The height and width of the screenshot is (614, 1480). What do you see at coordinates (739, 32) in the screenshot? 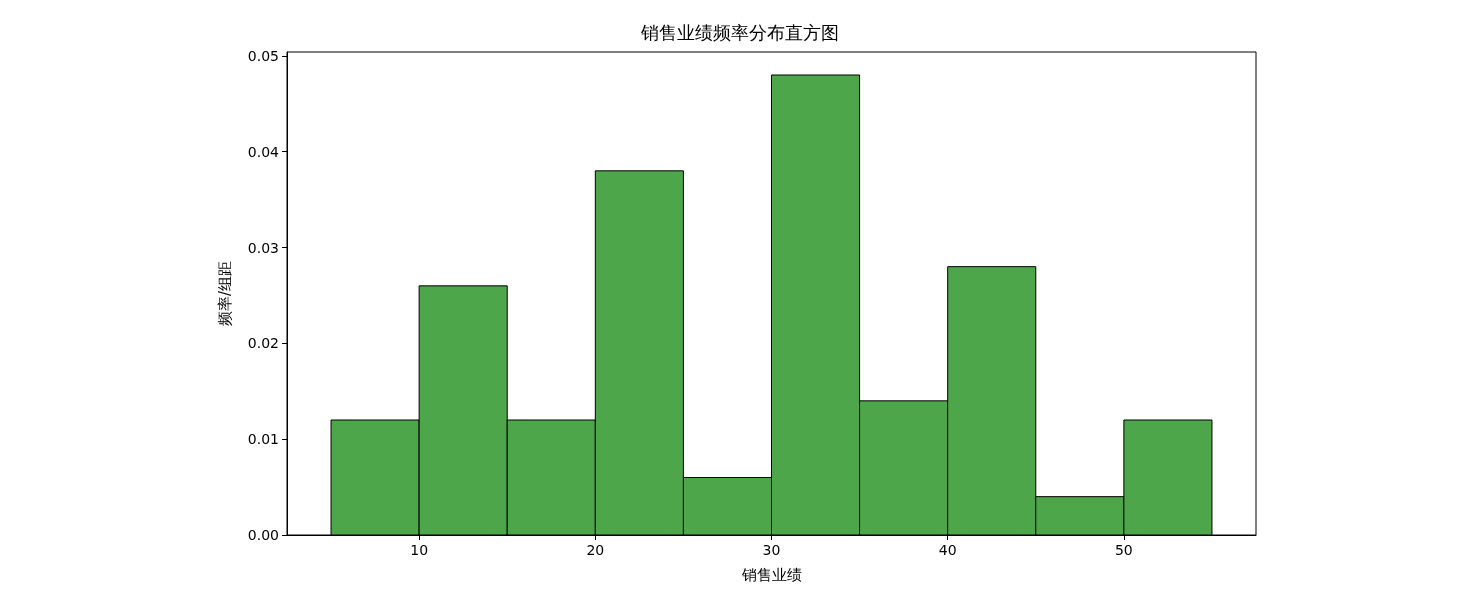
I see `chart-title: 销售业绩频率分布直方图` at bounding box center [739, 32].